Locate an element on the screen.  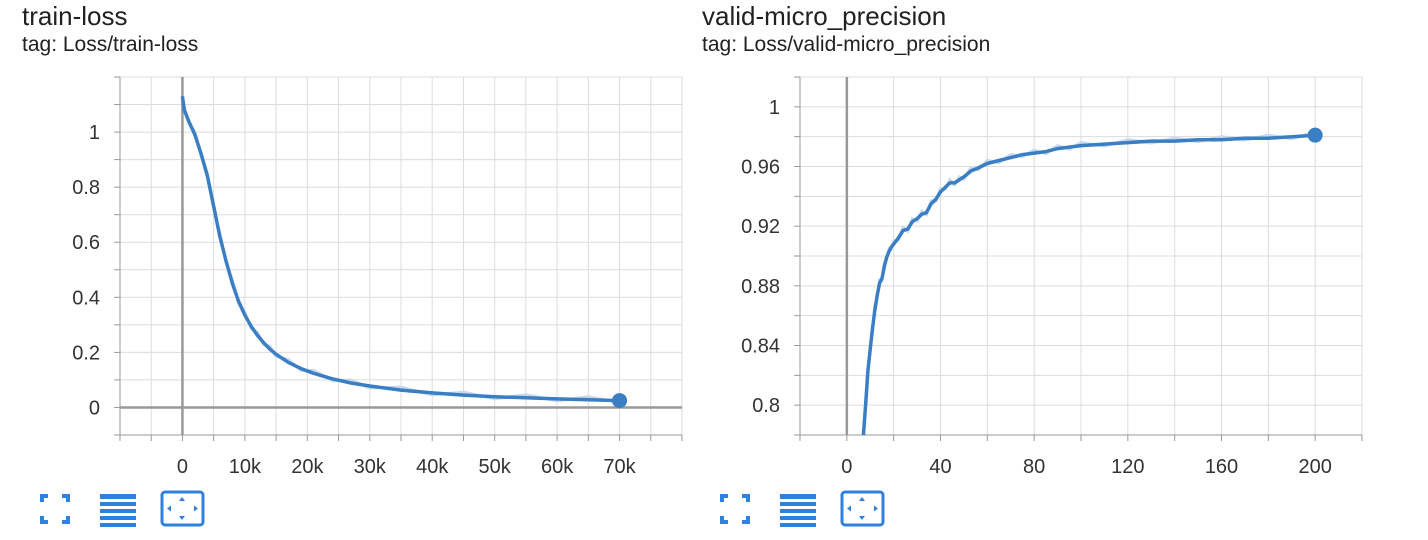
x-tick-label: 60k is located at coordinates (557, 467).